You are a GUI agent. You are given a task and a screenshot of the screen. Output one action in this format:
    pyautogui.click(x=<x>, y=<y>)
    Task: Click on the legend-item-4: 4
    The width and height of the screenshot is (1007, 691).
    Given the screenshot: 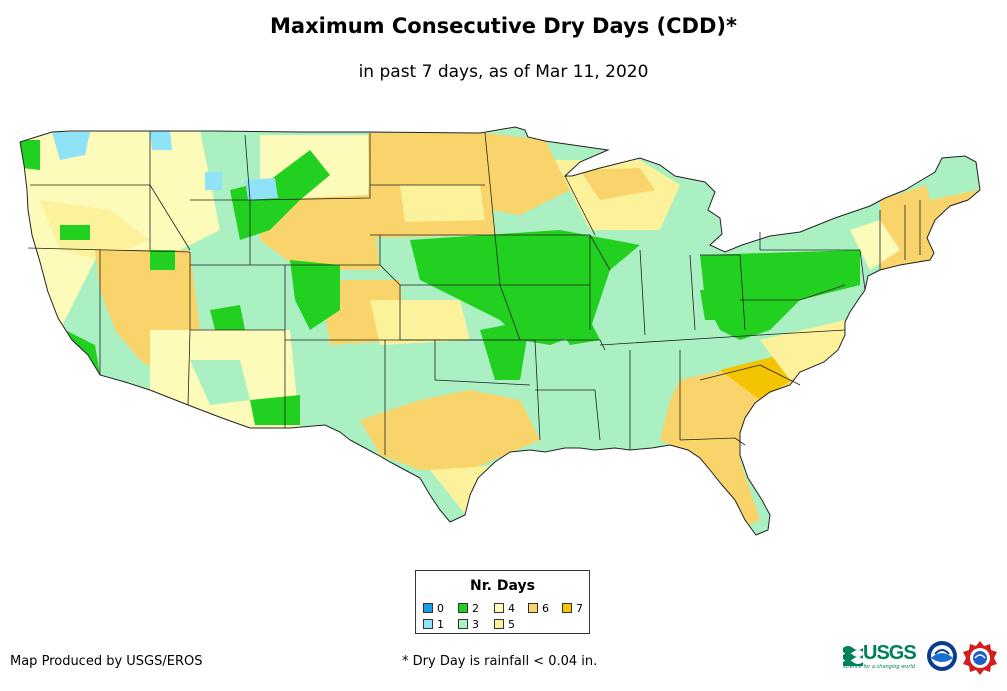 What is the action you would take?
    pyautogui.click(x=504, y=608)
    